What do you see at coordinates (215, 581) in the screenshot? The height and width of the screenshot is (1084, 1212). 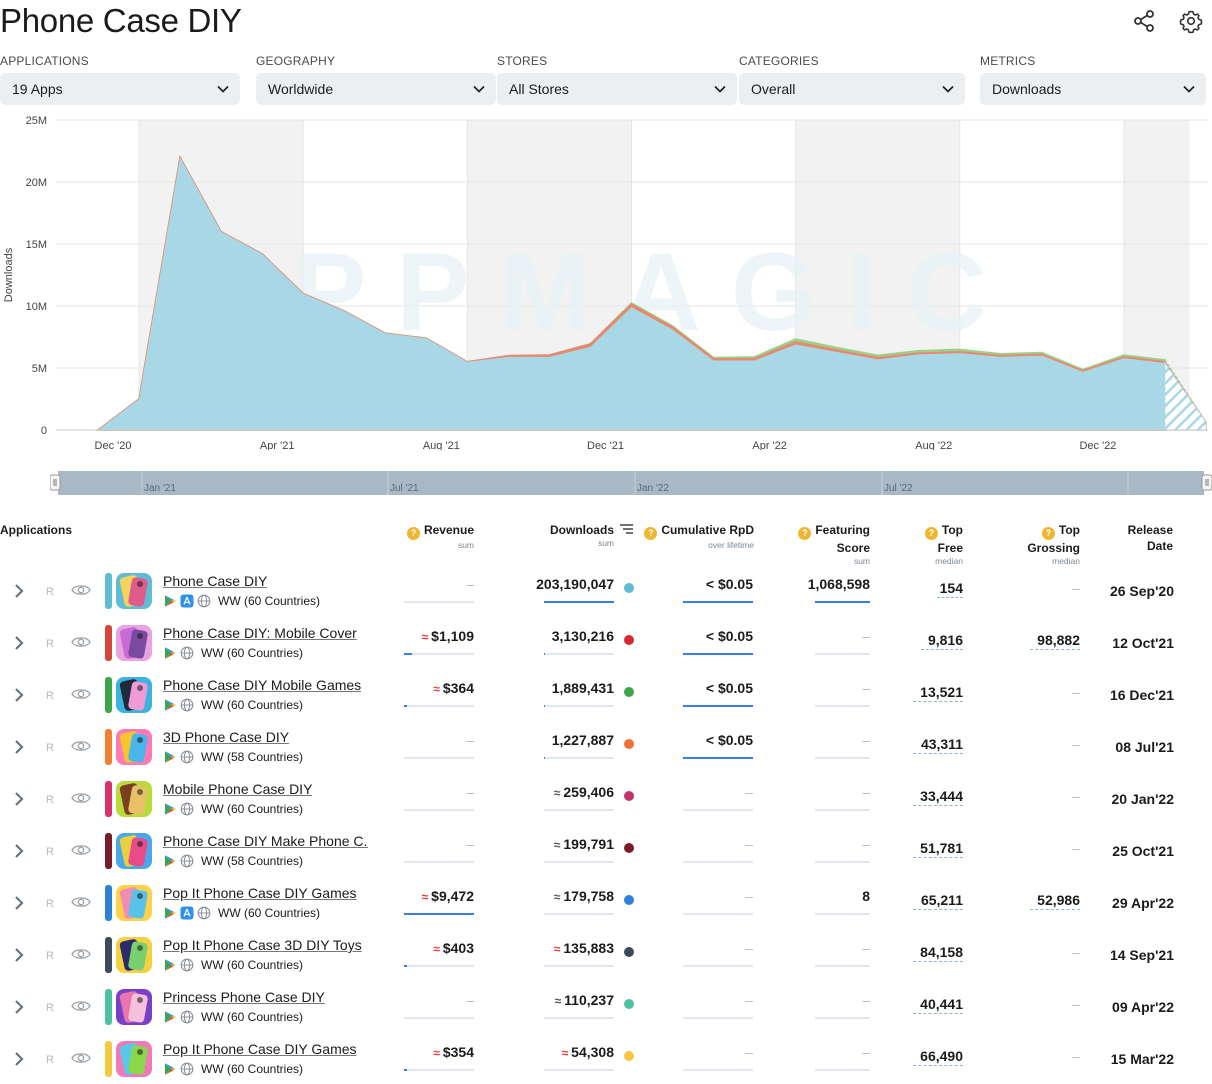 I see `app-name-link: Phone Case DIY` at bounding box center [215, 581].